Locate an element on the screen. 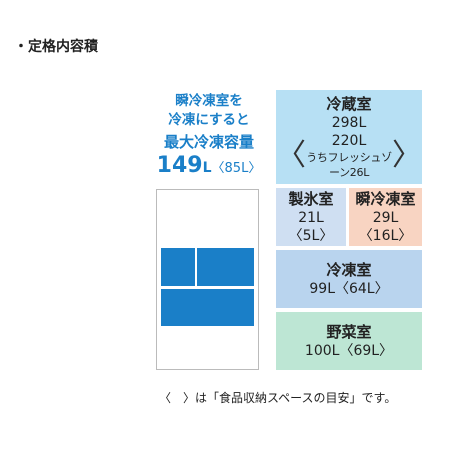 The image size is (450, 450). fresh-zone-volume: うちフレッシュゾーン26L is located at coordinates (349, 164).